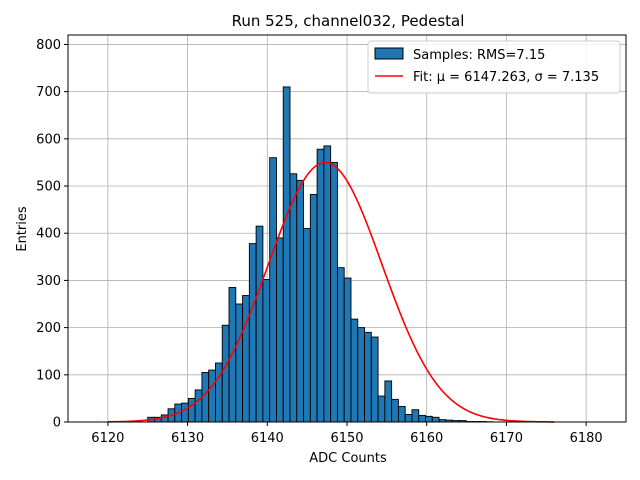  What do you see at coordinates (506, 438) in the screenshot?
I see `x-tick-label: 6170` at bounding box center [506, 438].